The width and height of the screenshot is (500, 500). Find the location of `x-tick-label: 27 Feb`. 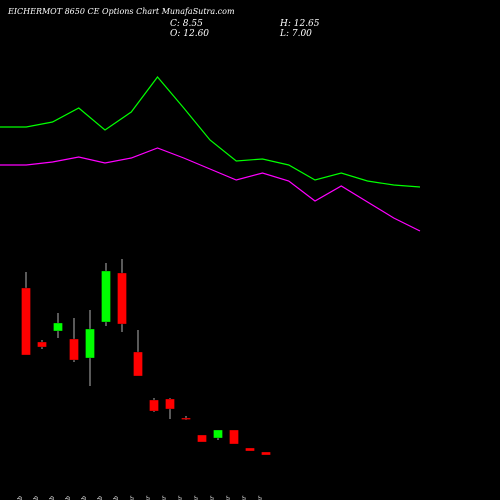

x-tick-label: 27 Feb is located at coordinates (116, 498).